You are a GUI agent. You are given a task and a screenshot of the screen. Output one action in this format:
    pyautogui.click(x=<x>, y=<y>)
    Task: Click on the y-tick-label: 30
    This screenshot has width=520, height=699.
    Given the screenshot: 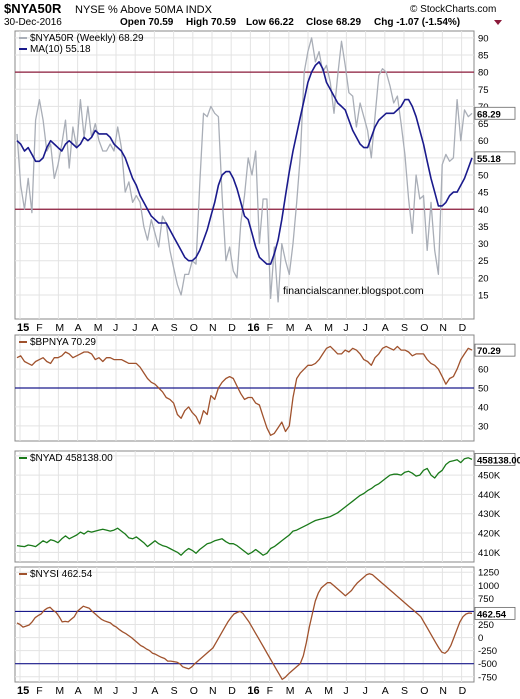 What is the action you would take?
    pyautogui.click(x=483, y=426)
    